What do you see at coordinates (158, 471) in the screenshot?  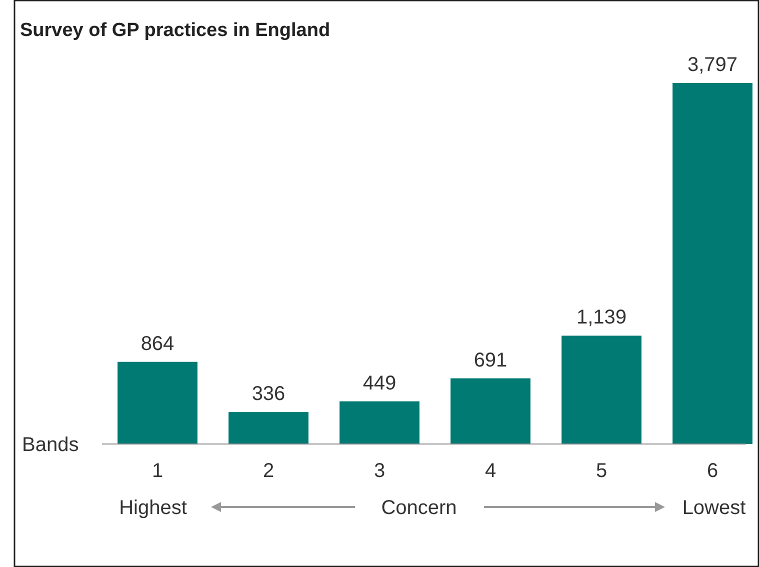 I see `x-tick-label: 1` at bounding box center [158, 471].